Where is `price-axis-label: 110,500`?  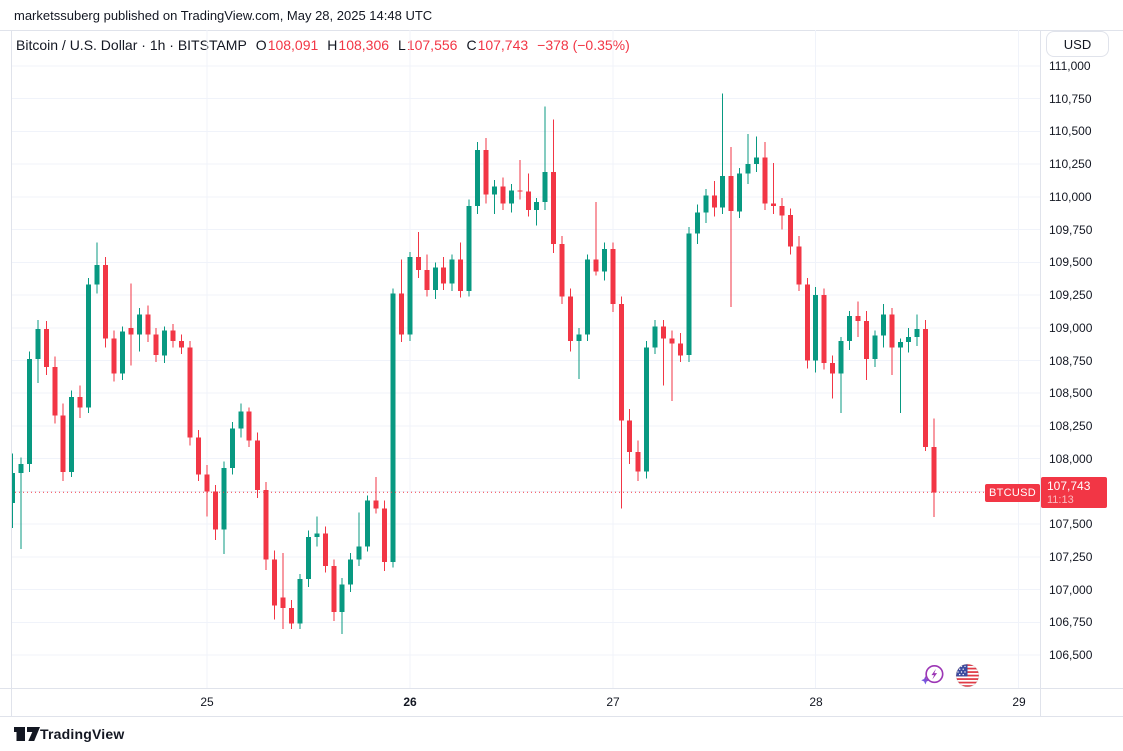 price-axis-label: 110,500 is located at coordinates (1070, 131).